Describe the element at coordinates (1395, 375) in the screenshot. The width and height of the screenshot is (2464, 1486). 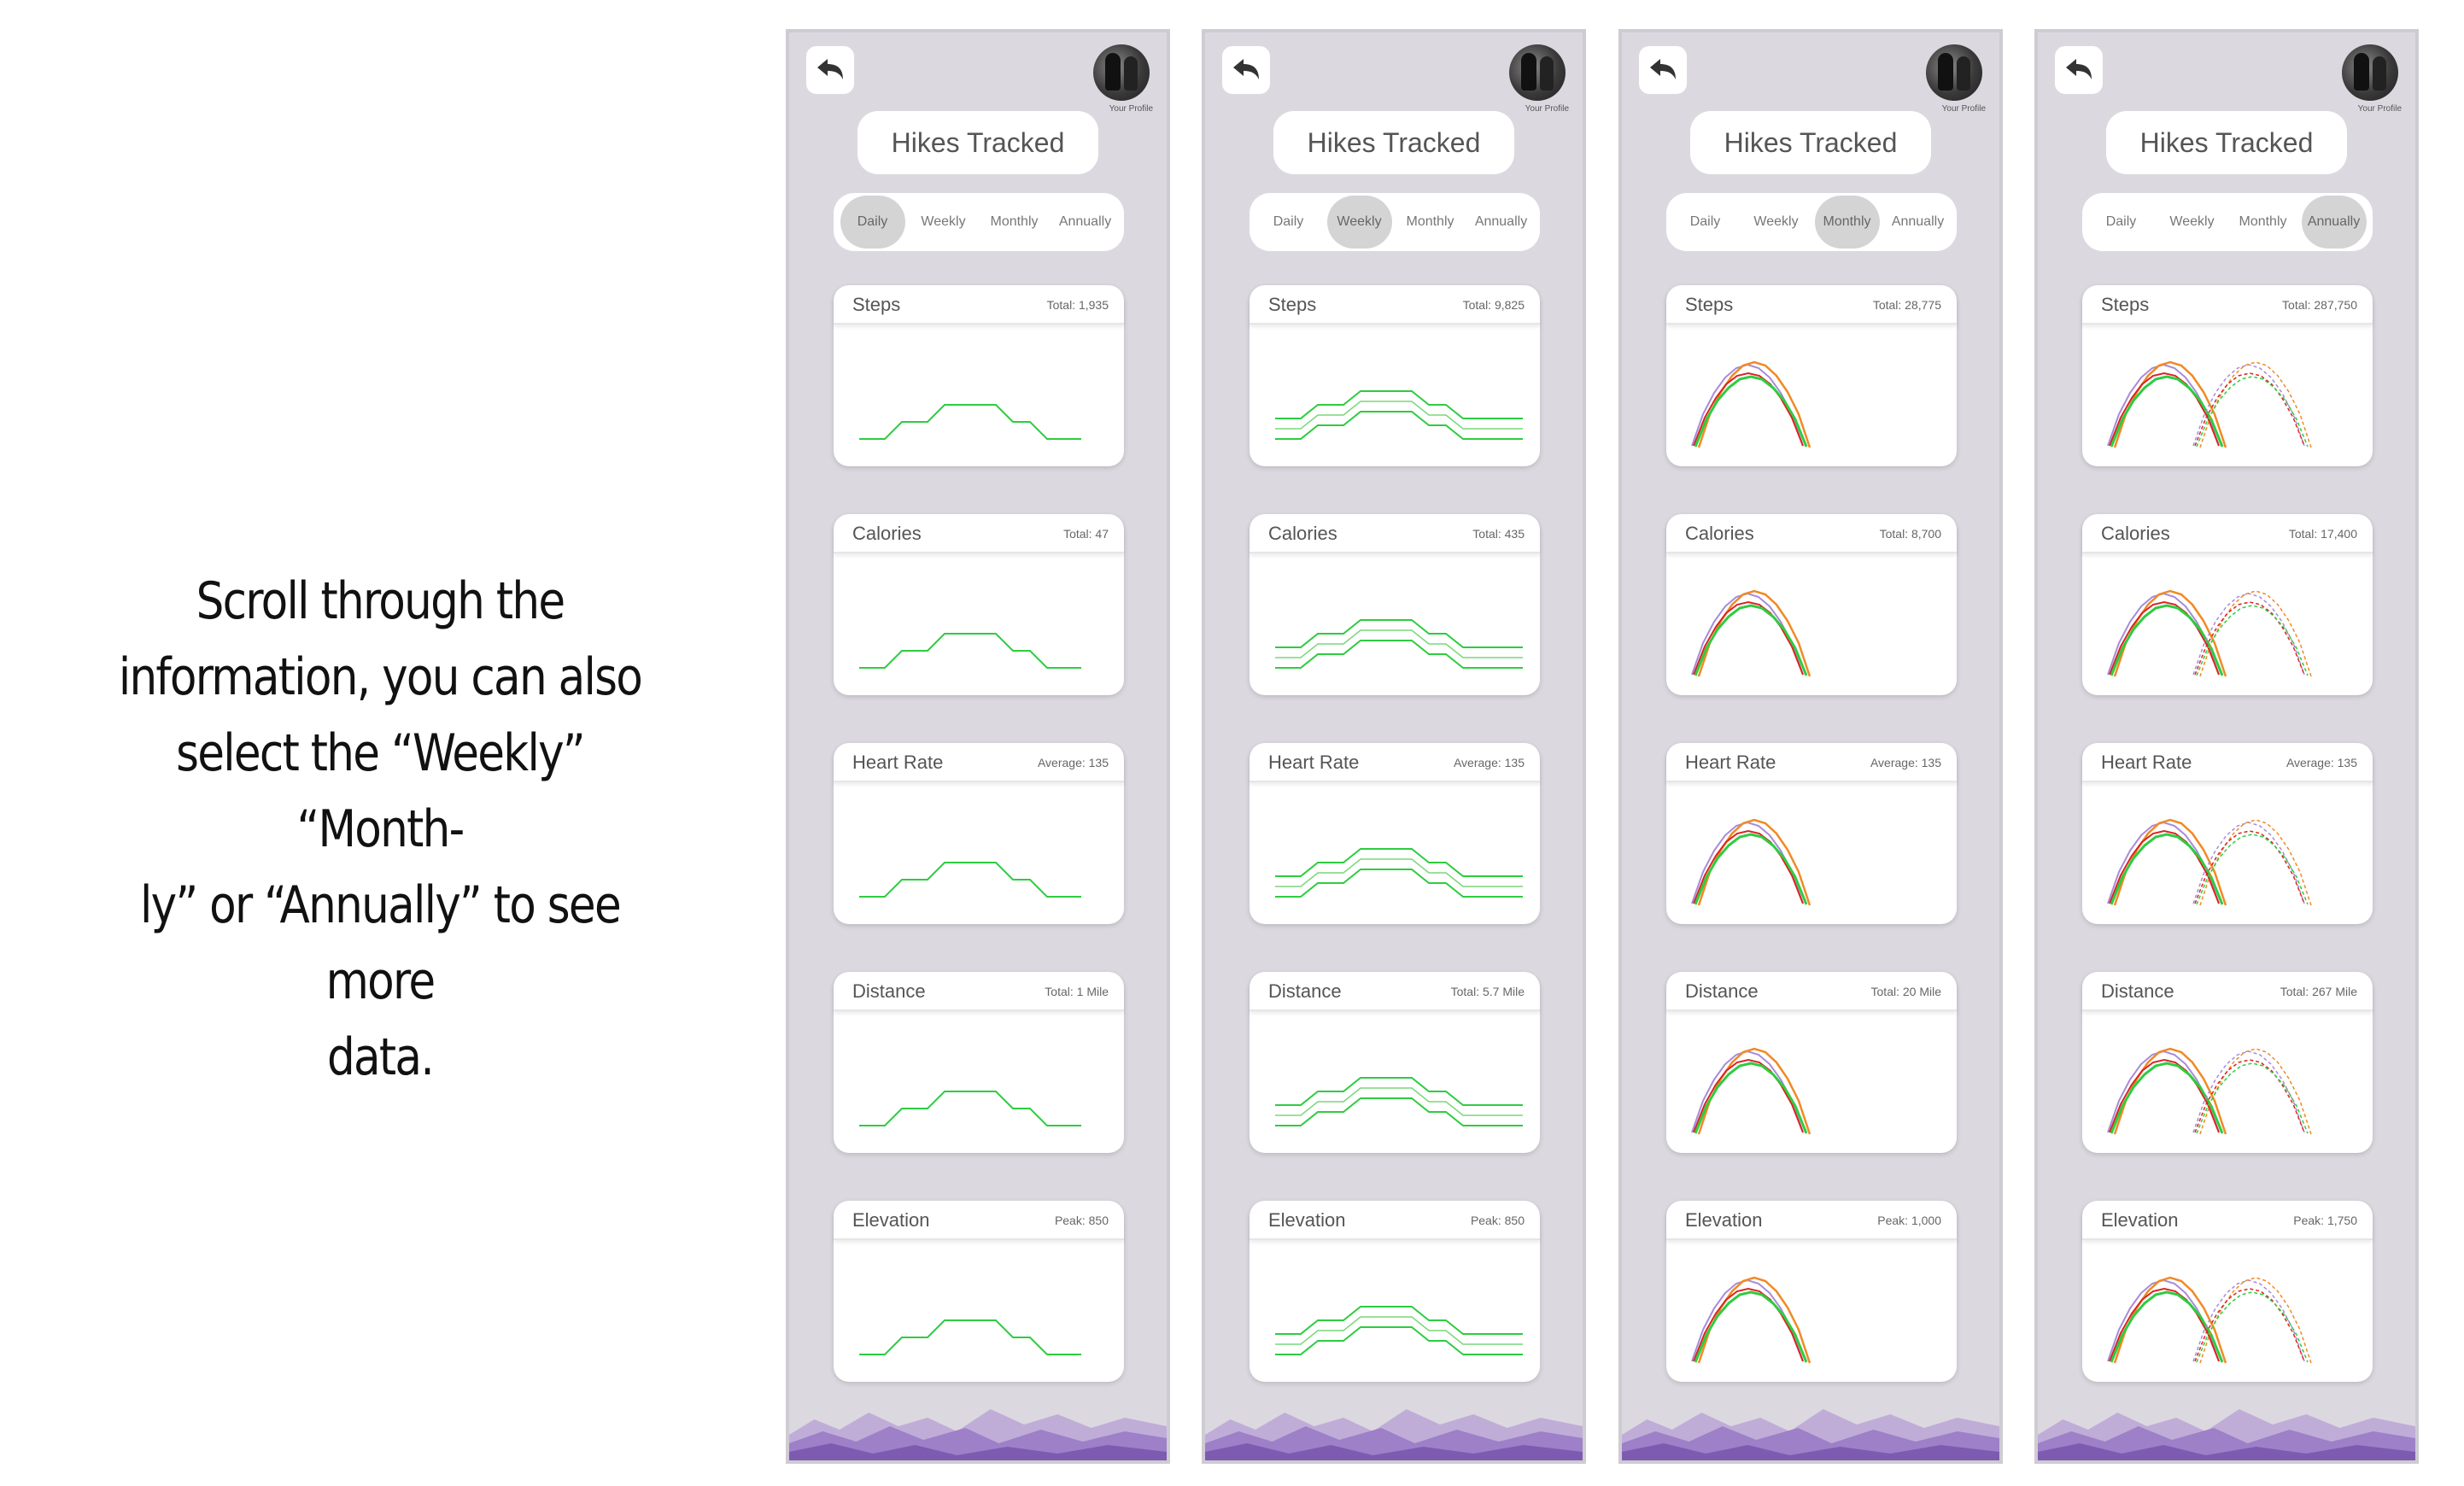
I see `metric-card-steps: Steps Total: 9,825` at that location.